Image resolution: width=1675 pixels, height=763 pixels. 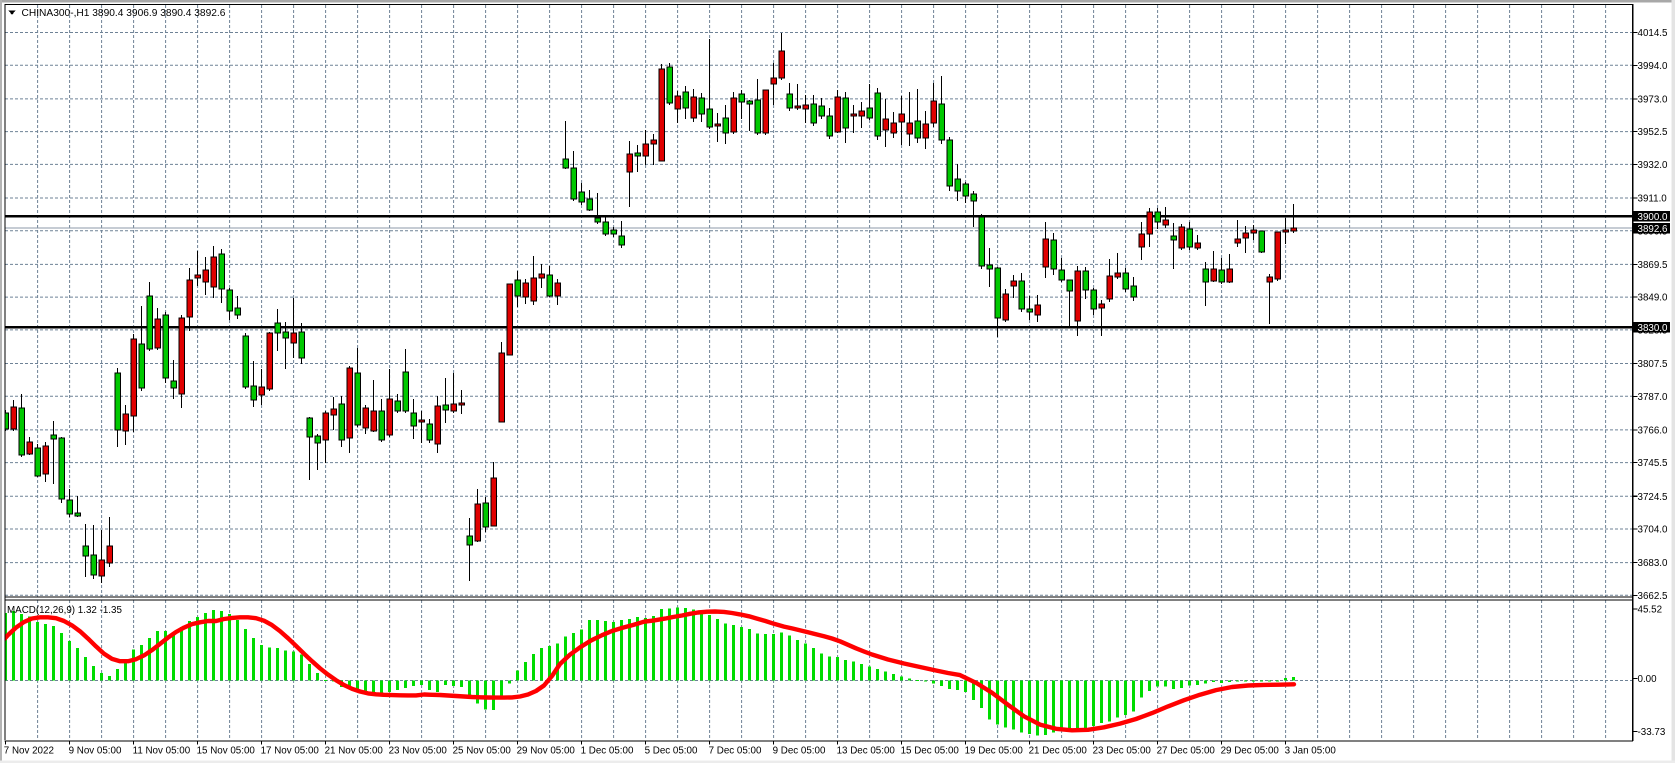 I want to click on svg-text: 3724.5, so click(x=1653, y=497).